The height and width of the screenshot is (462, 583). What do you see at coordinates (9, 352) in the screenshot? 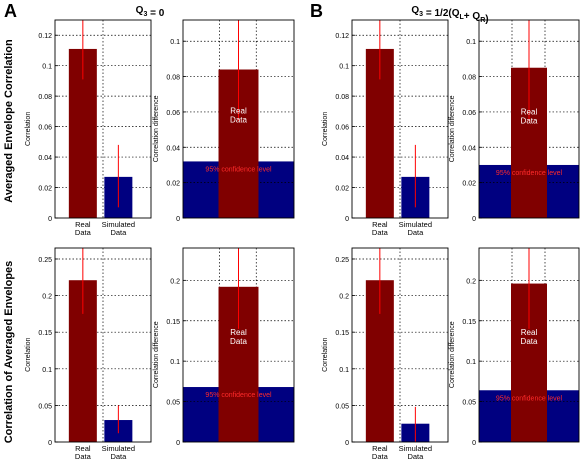
I see `row-label-2: Correlation of Averaged Envelopes` at bounding box center [9, 352].